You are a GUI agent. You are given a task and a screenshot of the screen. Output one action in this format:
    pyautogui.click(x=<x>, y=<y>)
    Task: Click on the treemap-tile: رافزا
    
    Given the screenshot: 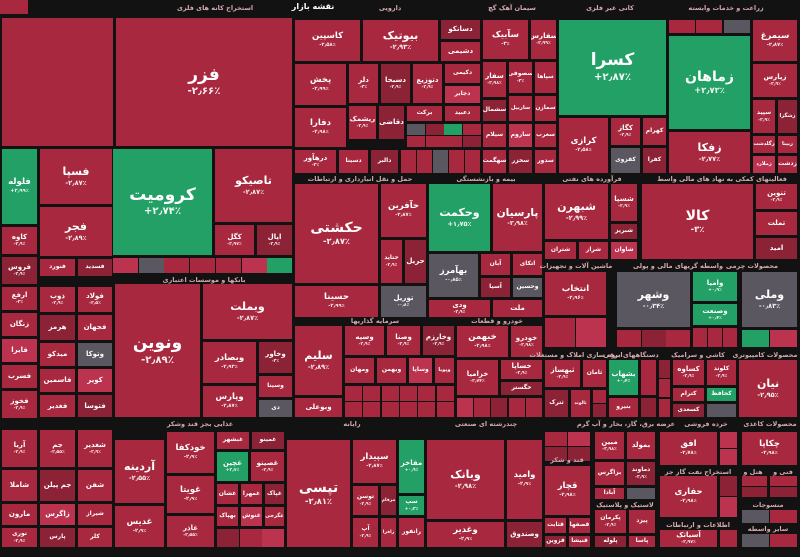 What is the action you would take?
    pyautogui.click(x=388, y=532)
    